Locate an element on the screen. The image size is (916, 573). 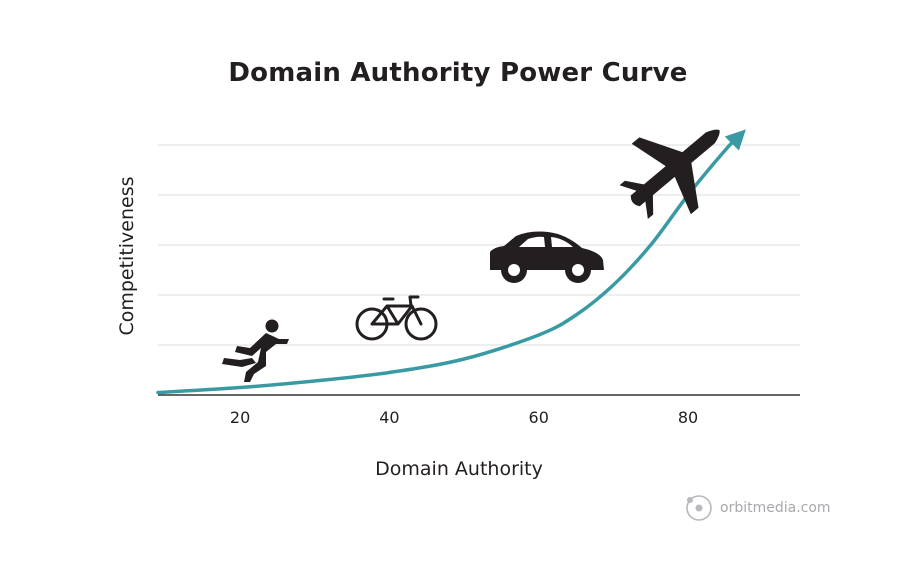
x-axis-label: Domain Authority is located at coordinates (459, 469).